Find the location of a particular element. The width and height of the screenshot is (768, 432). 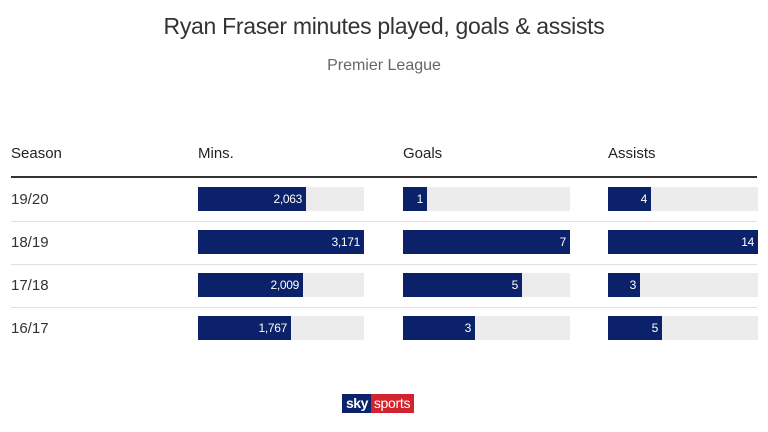

assists-value-label: 3 is located at coordinates (633, 285).